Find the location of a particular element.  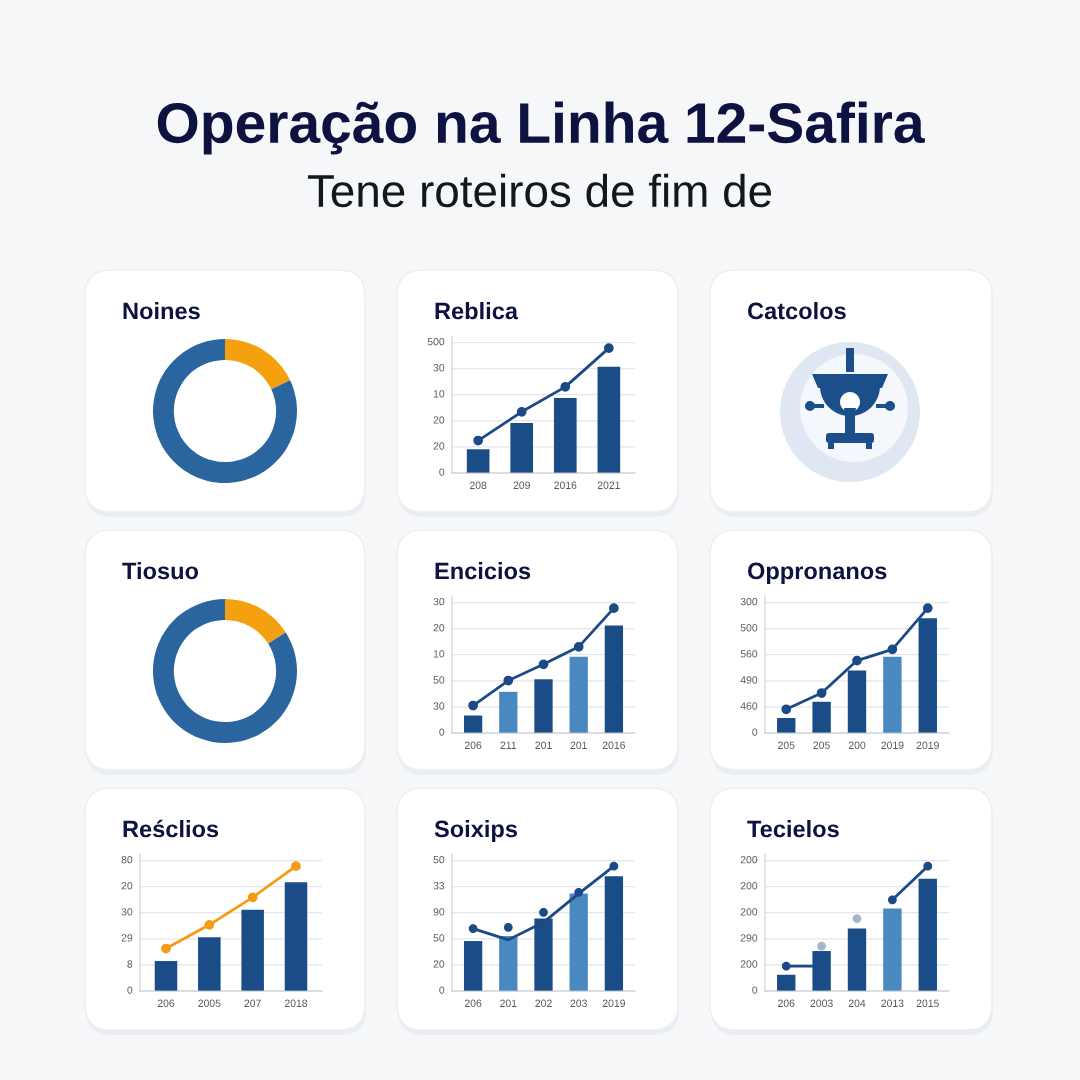

text: Tene roteiros de fim de is located at coordinates (539, 190).